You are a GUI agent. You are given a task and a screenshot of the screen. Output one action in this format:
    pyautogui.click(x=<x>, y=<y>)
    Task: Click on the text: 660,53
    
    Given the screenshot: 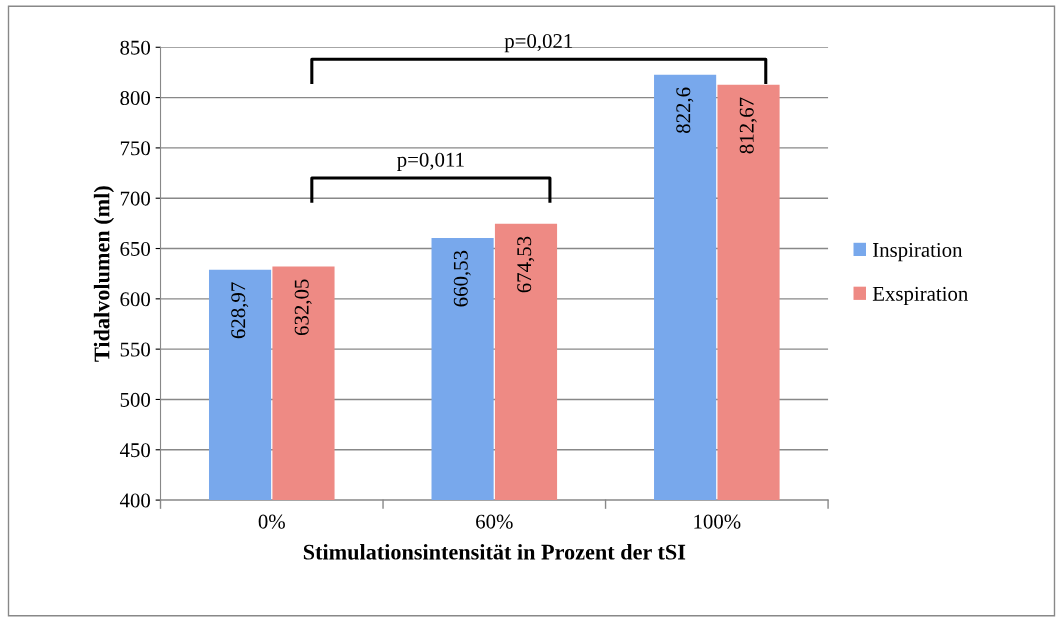 What is the action you would take?
    pyautogui.click(x=462, y=278)
    